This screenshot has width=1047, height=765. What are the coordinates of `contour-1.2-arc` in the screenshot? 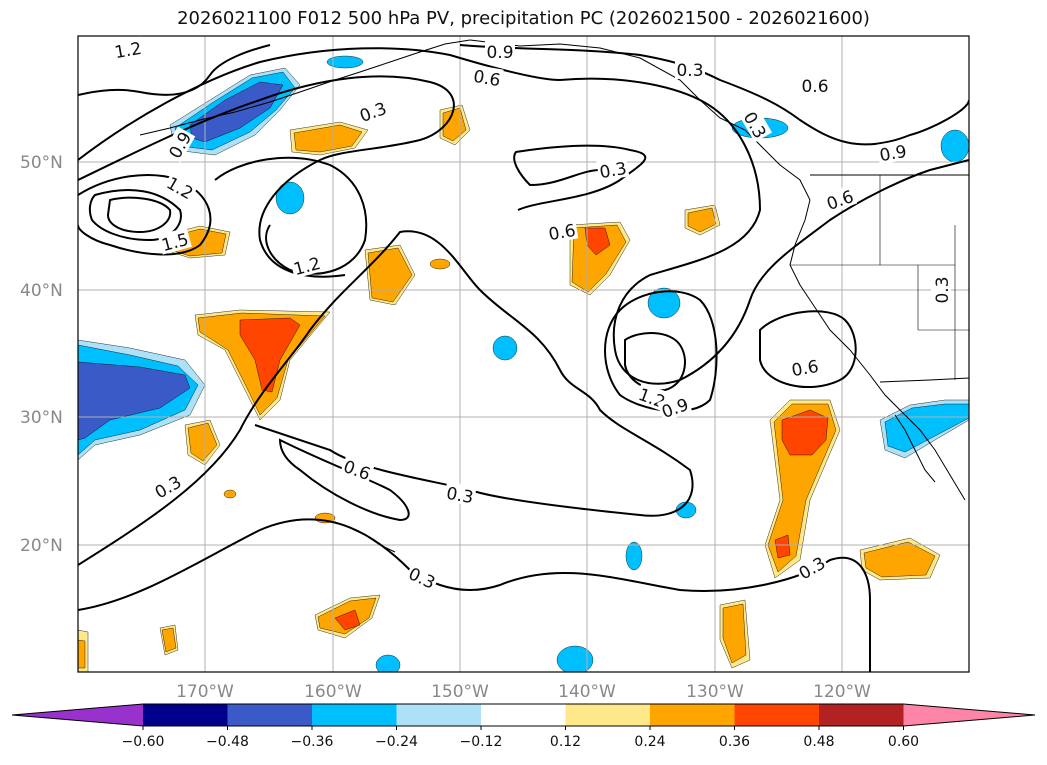 It's located at (291, 215).